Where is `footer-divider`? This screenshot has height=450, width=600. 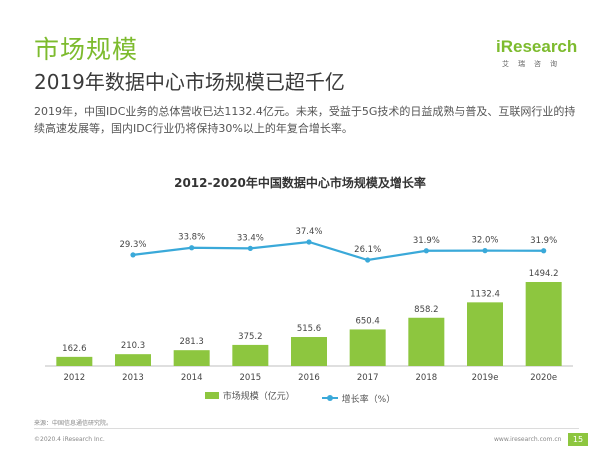
footer-divider is located at coordinates (306, 428).